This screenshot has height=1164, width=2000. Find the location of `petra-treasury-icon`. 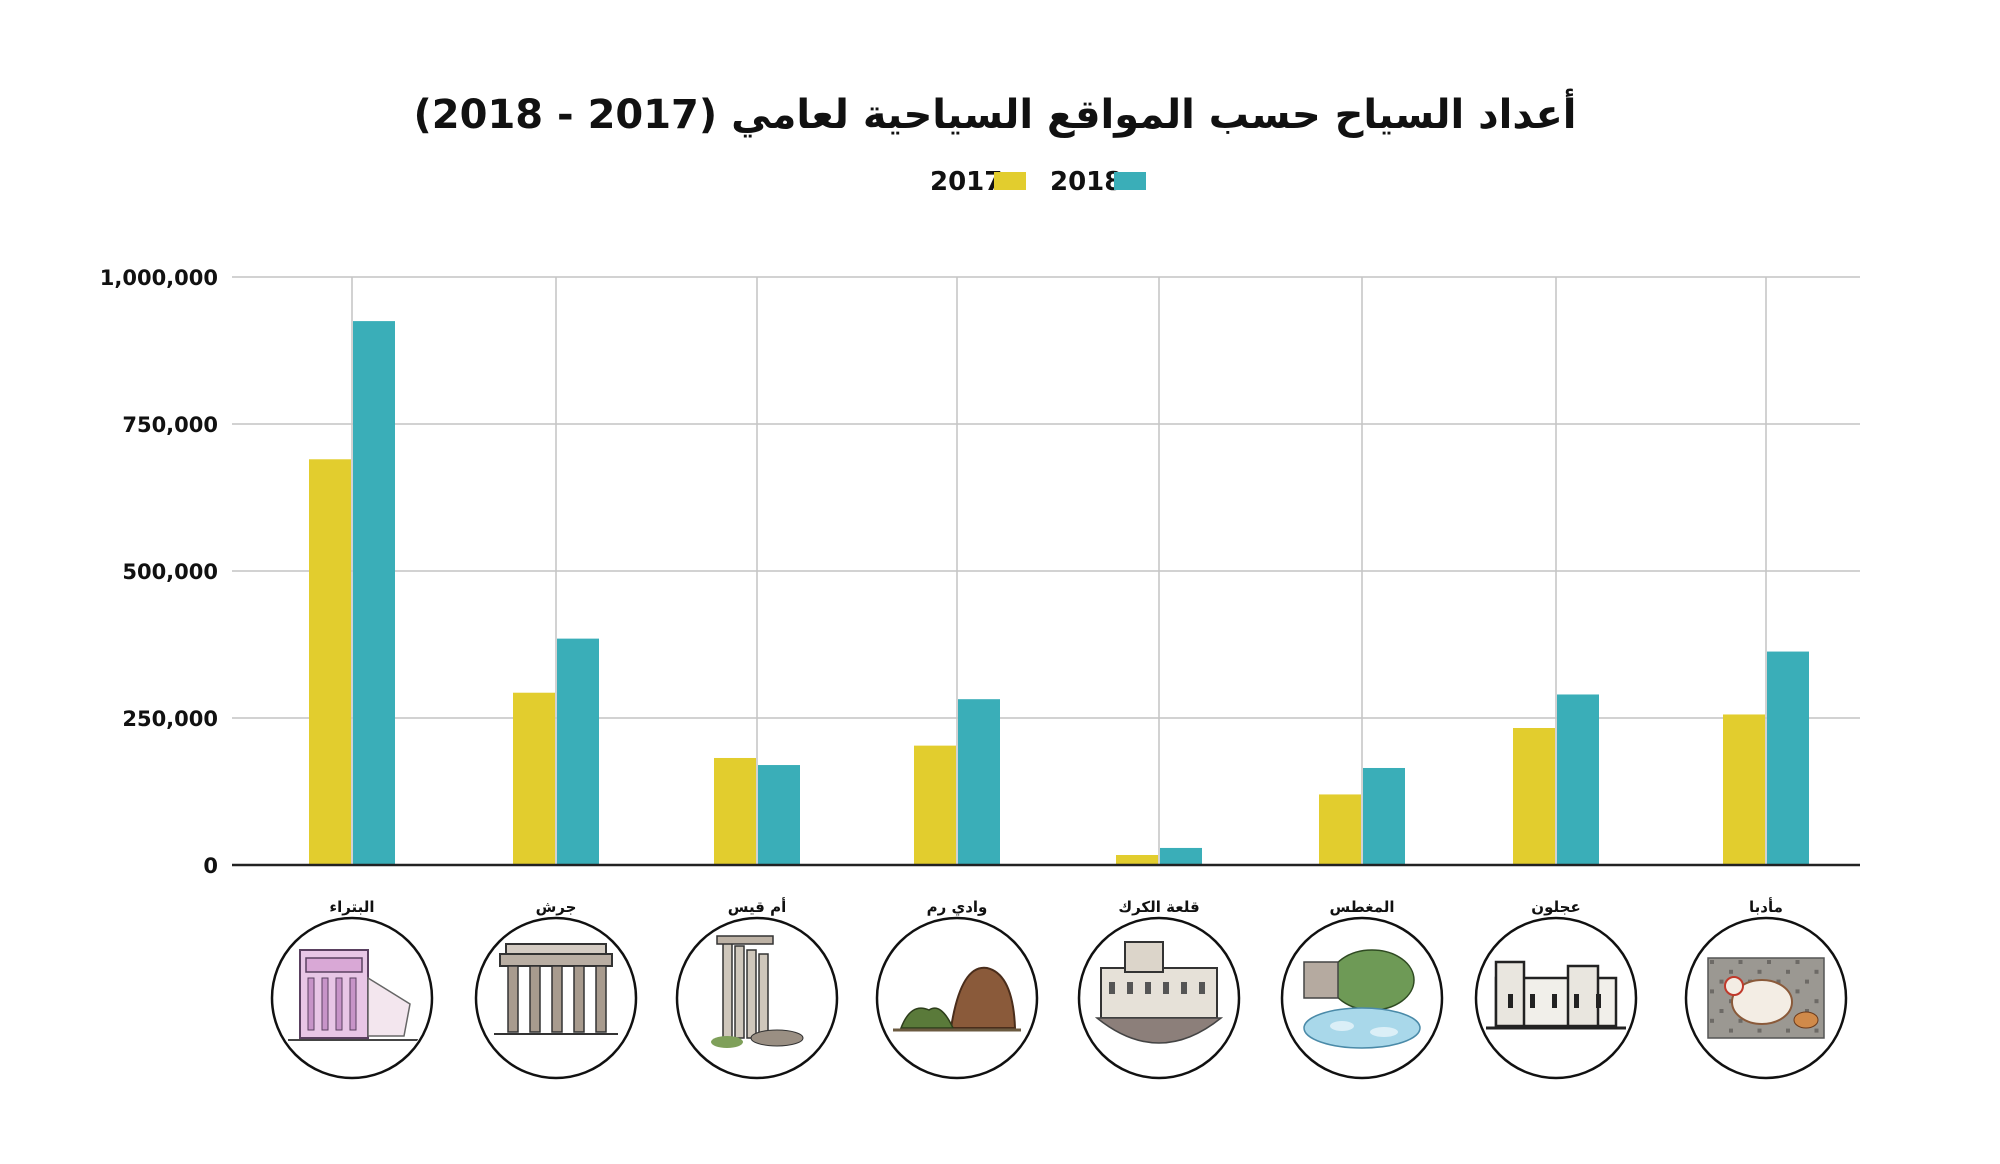

petra-treasury-icon is located at coordinates (352, 998).